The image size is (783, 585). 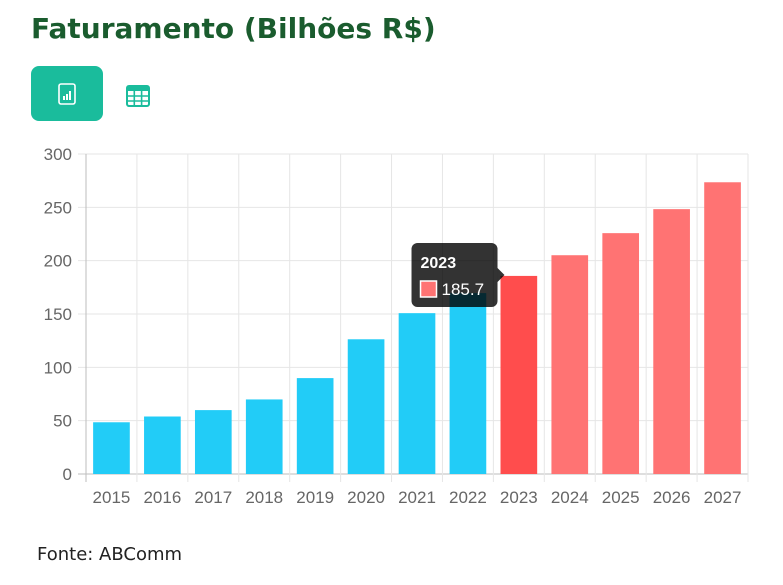 What do you see at coordinates (501, 275) in the screenshot?
I see `tooltip-caret` at bounding box center [501, 275].